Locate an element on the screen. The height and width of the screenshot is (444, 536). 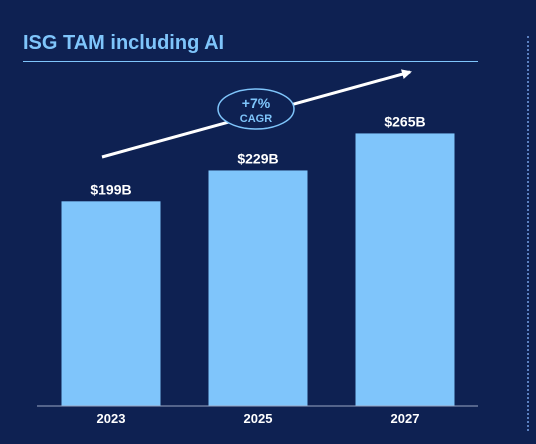
title-underline is located at coordinates (250, 61).